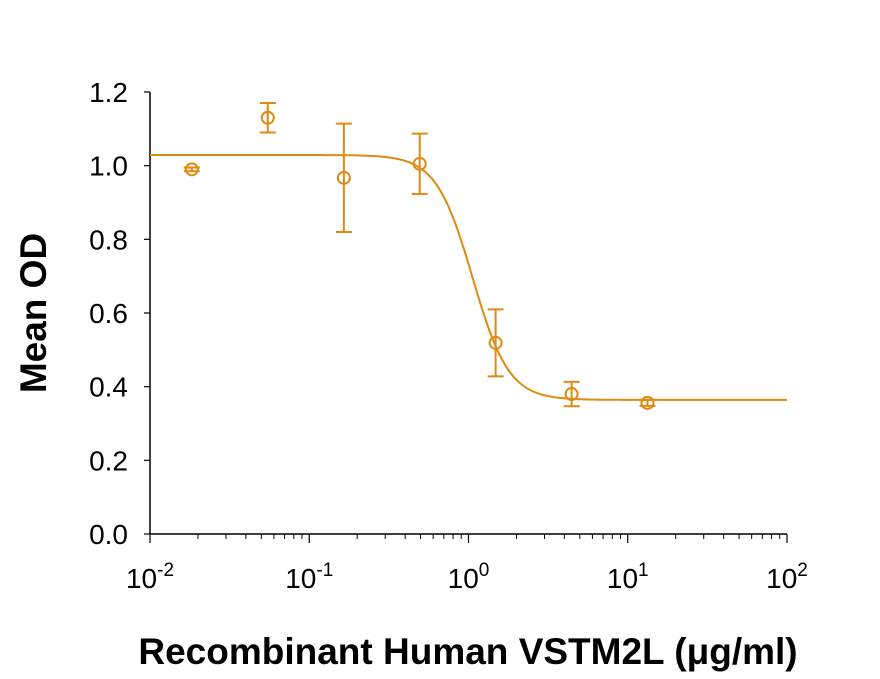  What do you see at coordinates (108, 313) in the screenshot?
I see `y-tick-label: 0.6` at bounding box center [108, 313].